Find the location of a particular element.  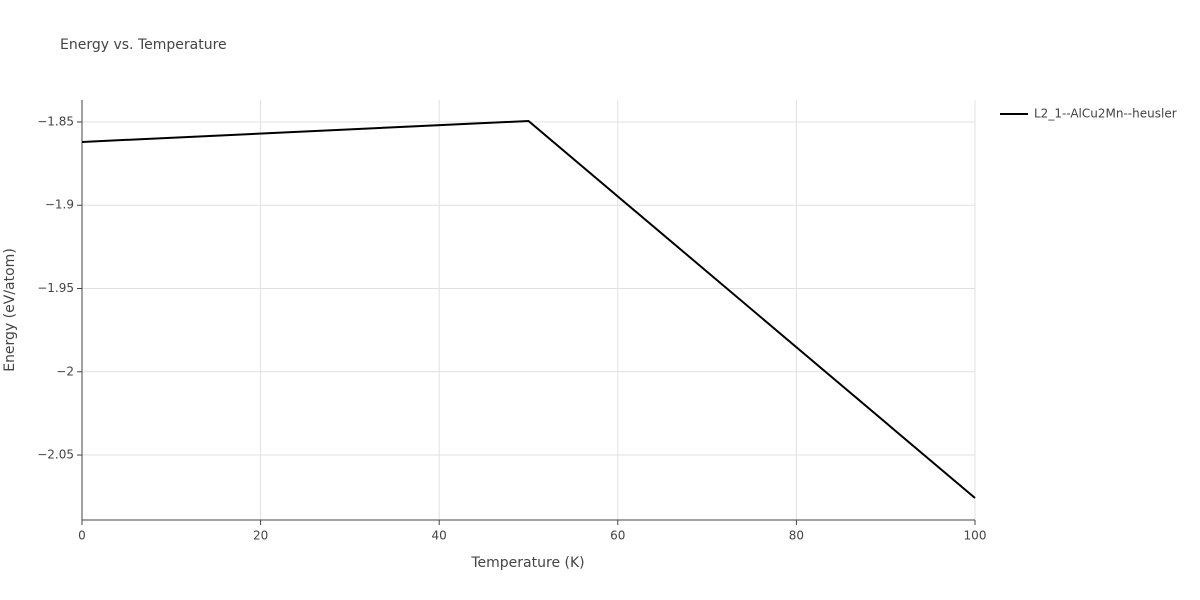

chart-title: Energy vs. Temperature is located at coordinates (143, 45).